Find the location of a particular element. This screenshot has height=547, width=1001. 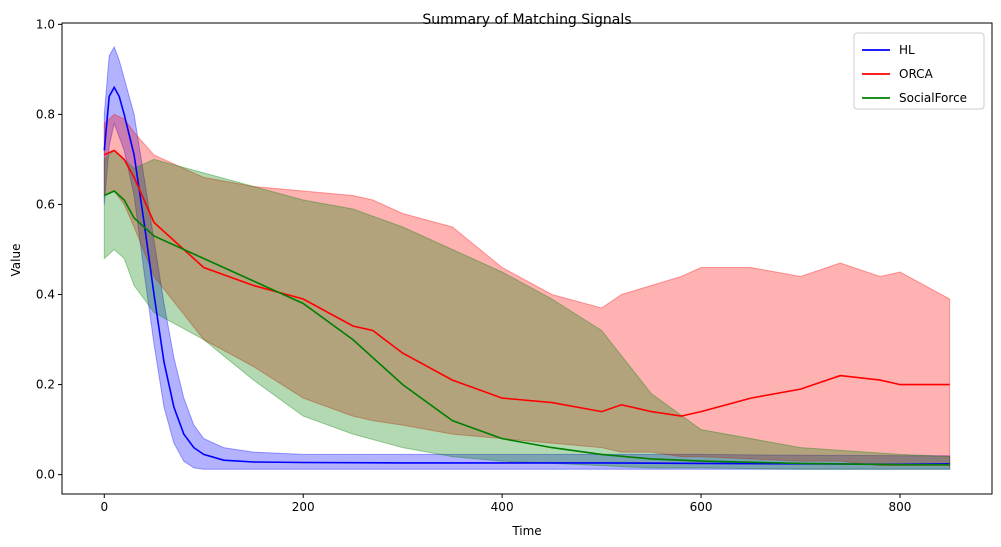

x-axis-ticks: 0 200 400 600 800 is located at coordinates (505, 504).